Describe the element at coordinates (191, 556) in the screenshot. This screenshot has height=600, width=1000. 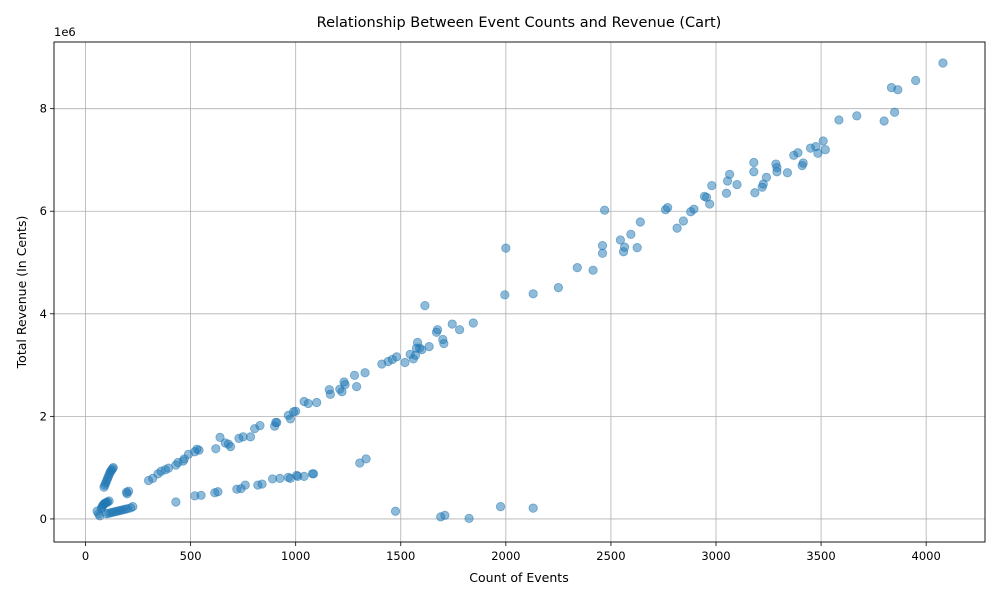
I see `x-tick-label: 500` at that location.